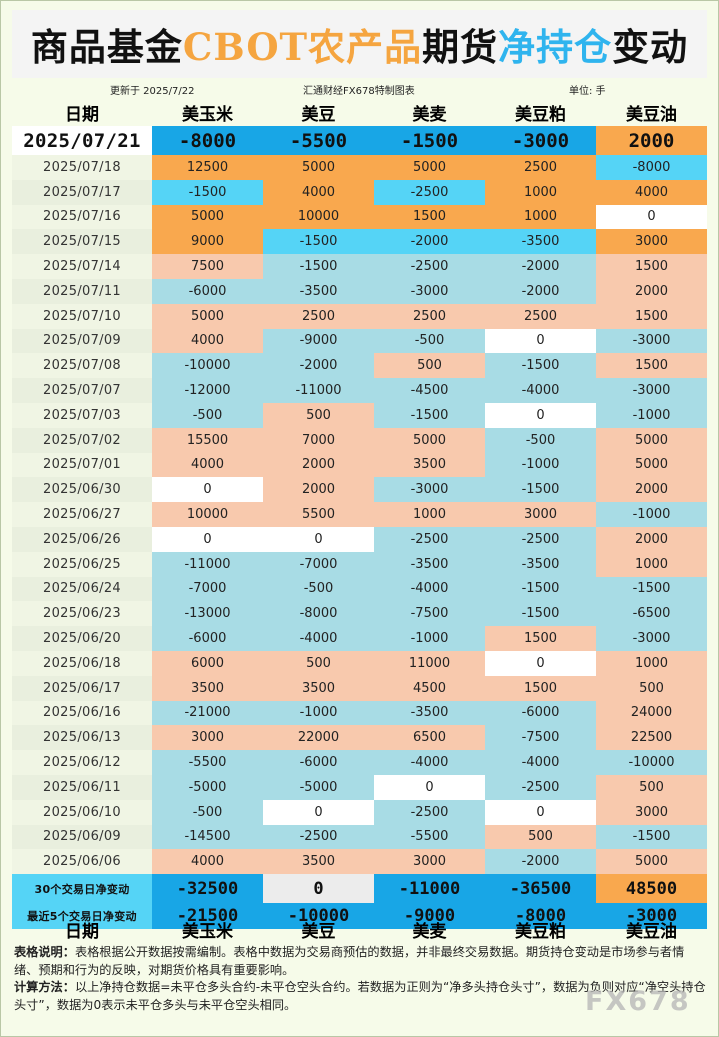 The height and width of the screenshot is (1037, 719). Describe the element at coordinates (207, 916) in the screenshot. I see `summary-value: -21500` at that location.